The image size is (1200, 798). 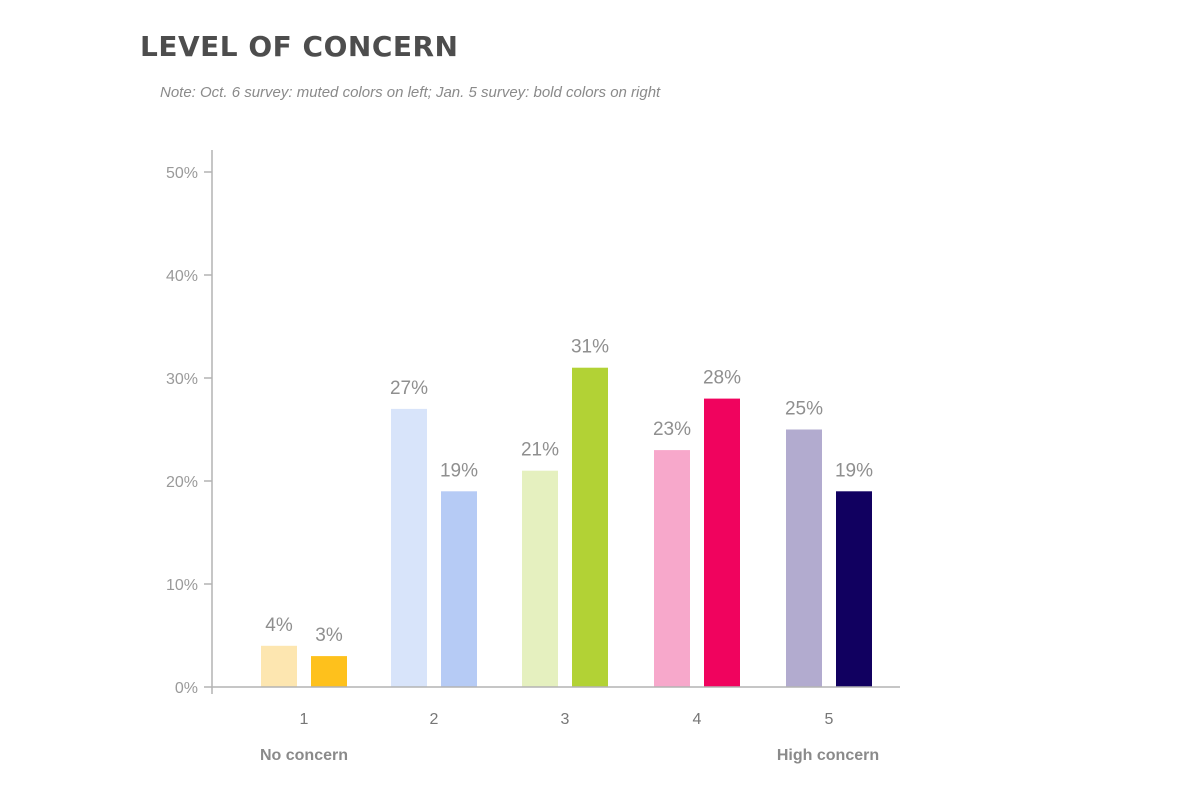 What do you see at coordinates (182, 585) in the screenshot?
I see `y-tick-label: 10%` at bounding box center [182, 585].